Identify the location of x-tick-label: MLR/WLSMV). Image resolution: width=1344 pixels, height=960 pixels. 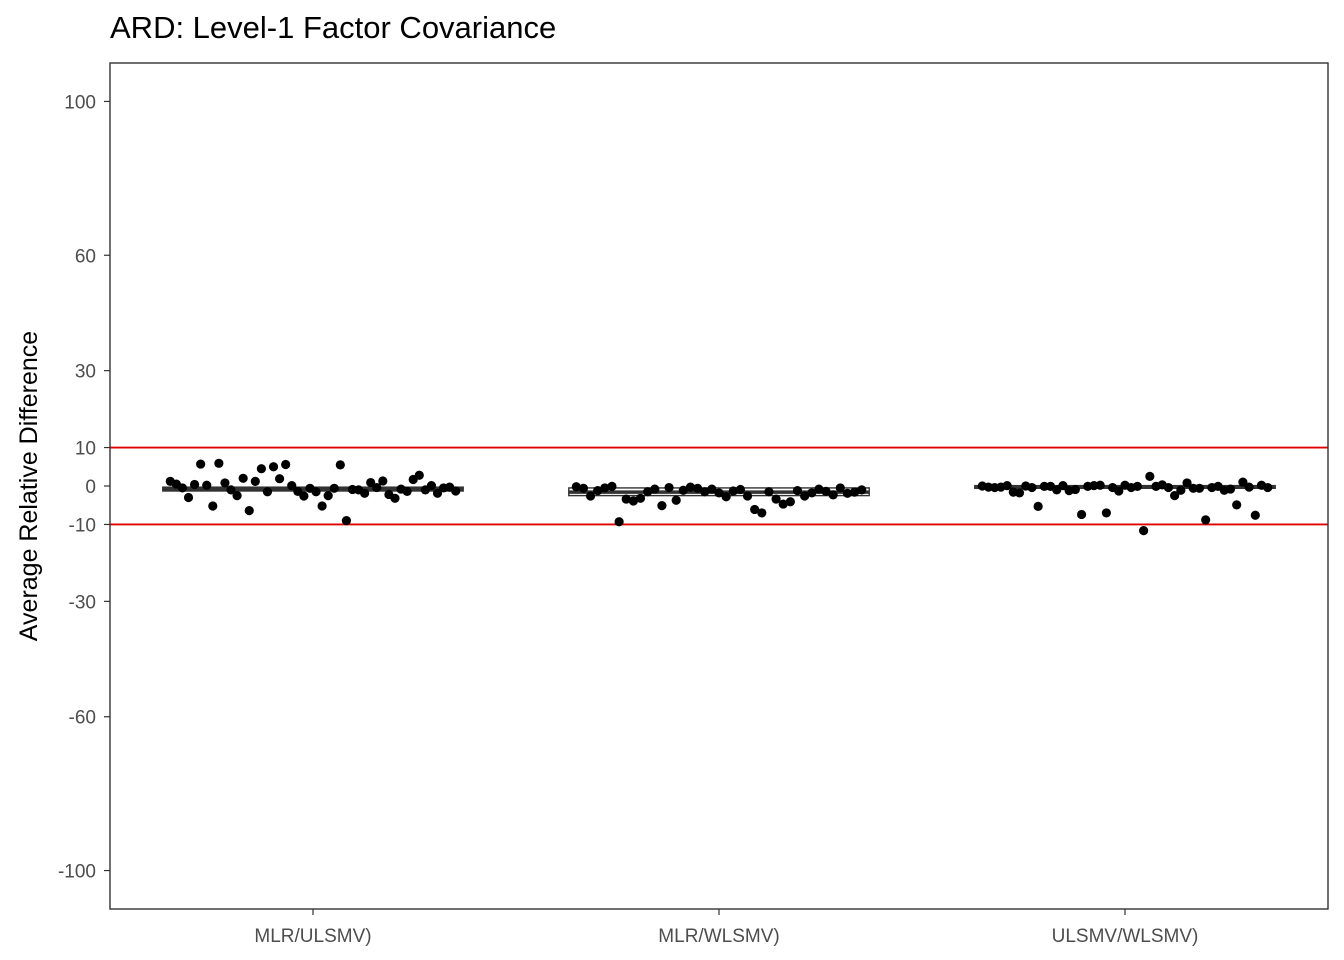
(718, 936).